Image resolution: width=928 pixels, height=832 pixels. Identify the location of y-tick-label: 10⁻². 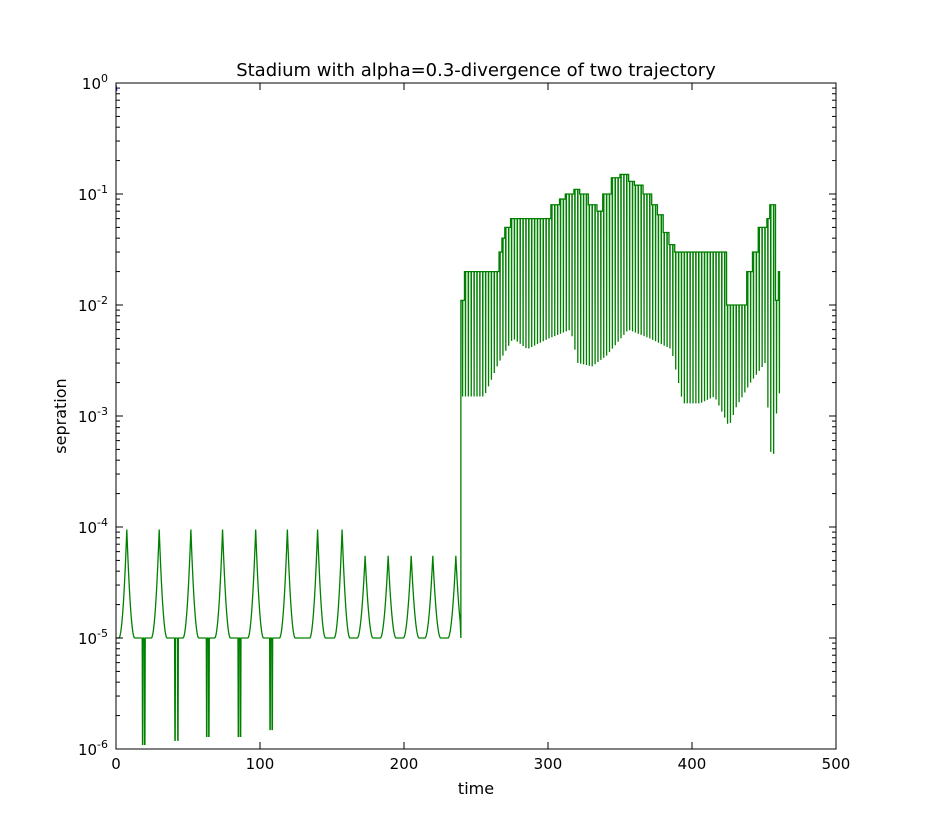
(93, 304).